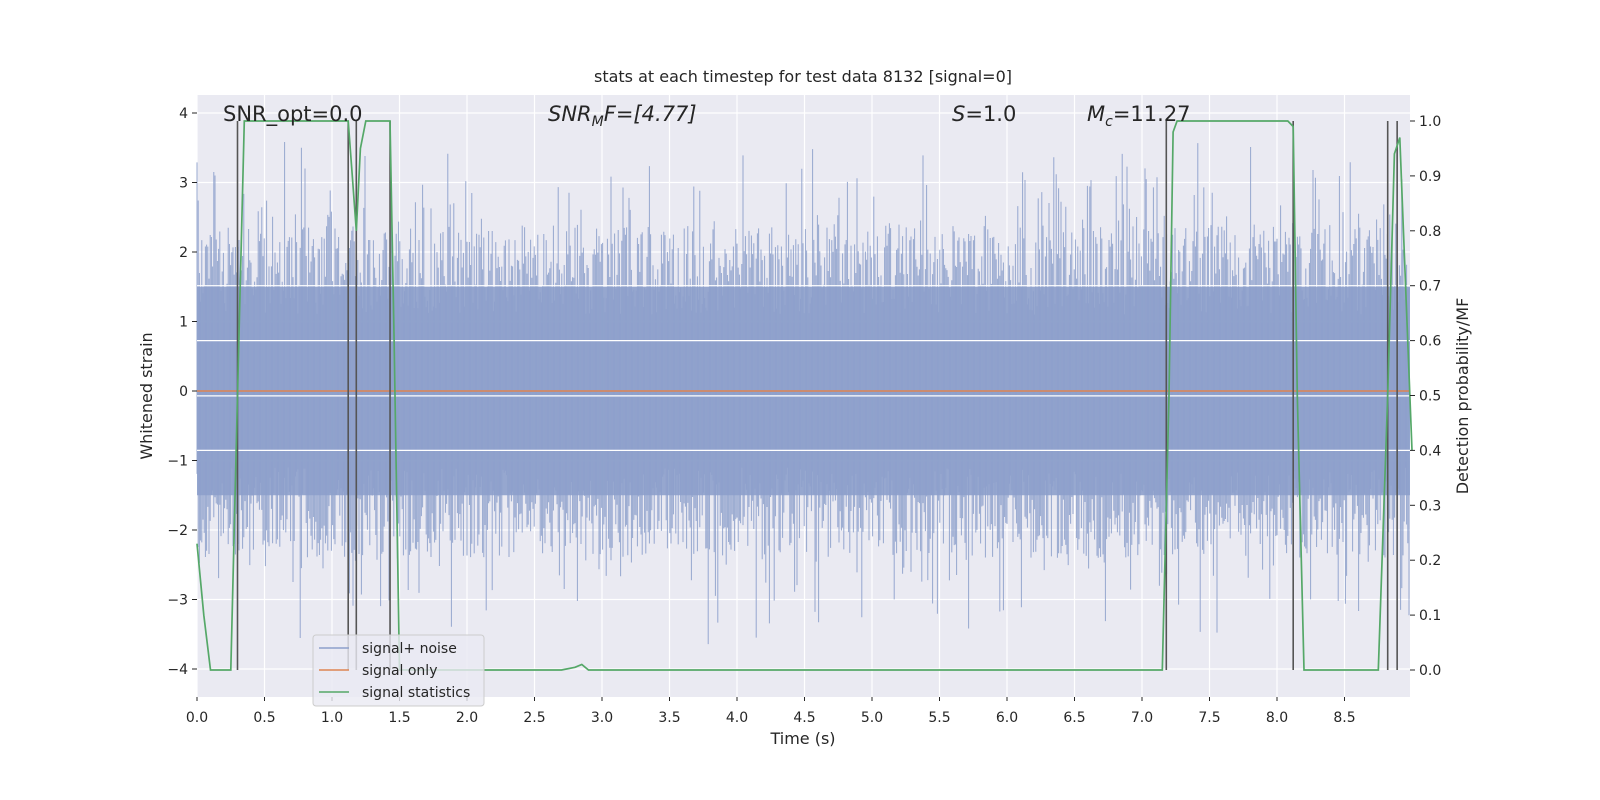 Image resolution: width=1600 pixels, height=800 pixels. What do you see at coordinates (1209, 718) in the screenshot?
I see `x-tick-label: 7.5` at bounding box center [1209, 718].